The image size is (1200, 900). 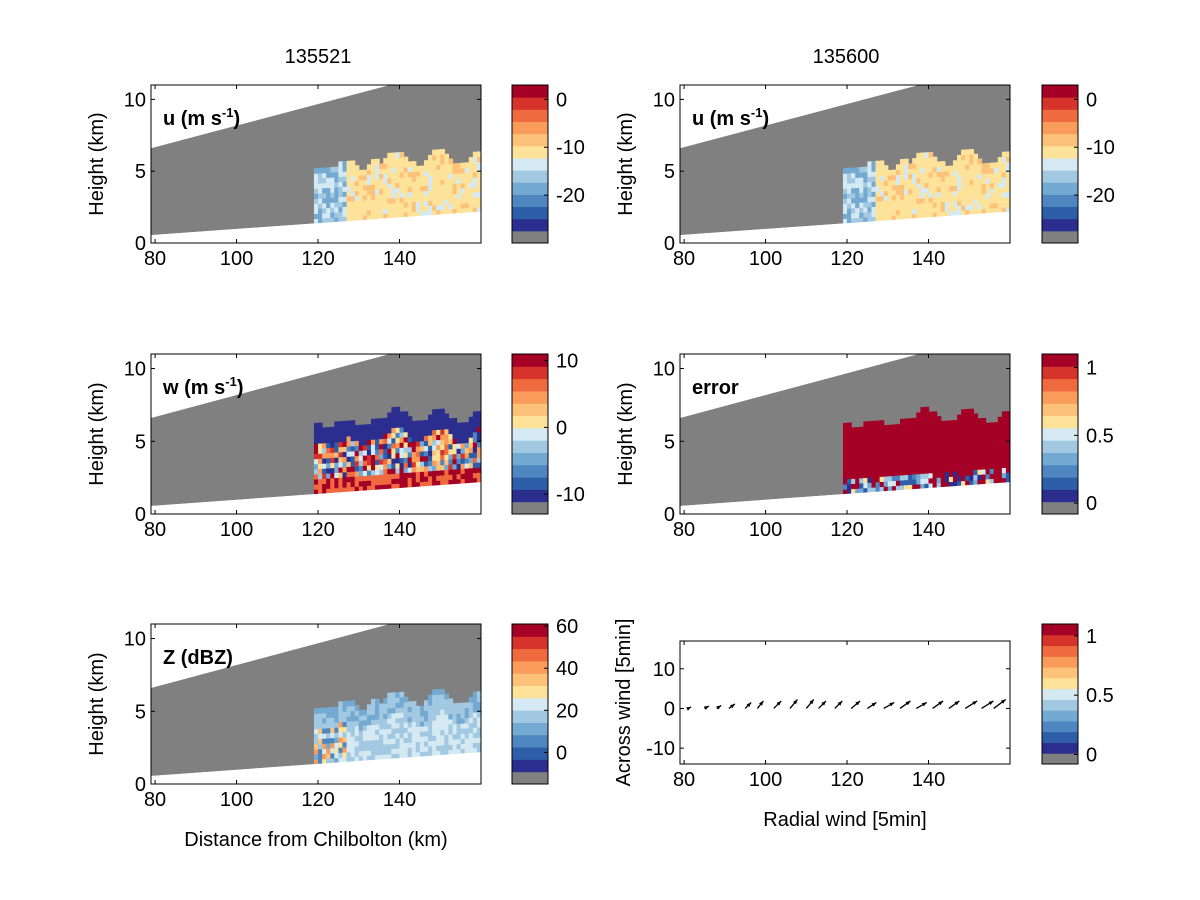 What do you see at coordinates (844, 820) in the screenshot?
I see `x-axis-title: Radial wind [5min]` at bounding box center [844, 820].